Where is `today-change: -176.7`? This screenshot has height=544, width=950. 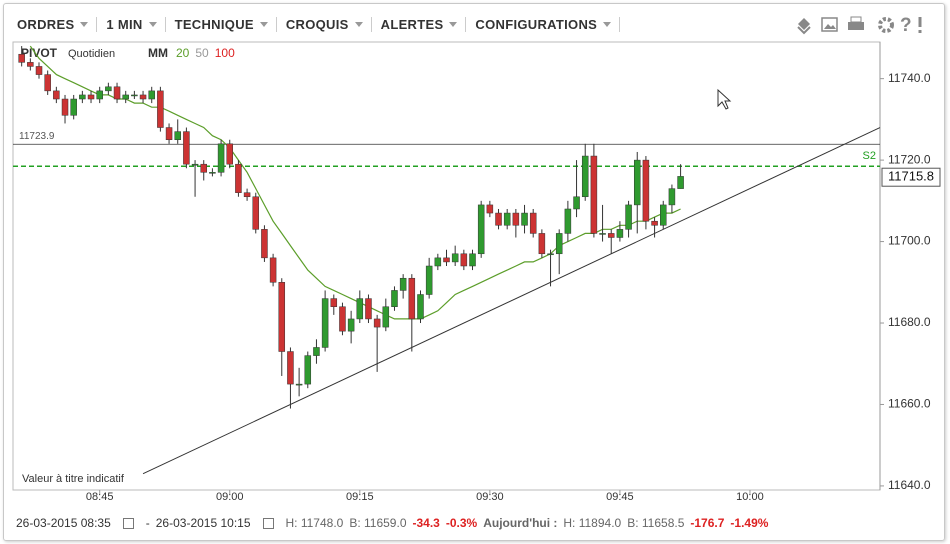
today-change: -176.7 is located at coordinates (707, 523).